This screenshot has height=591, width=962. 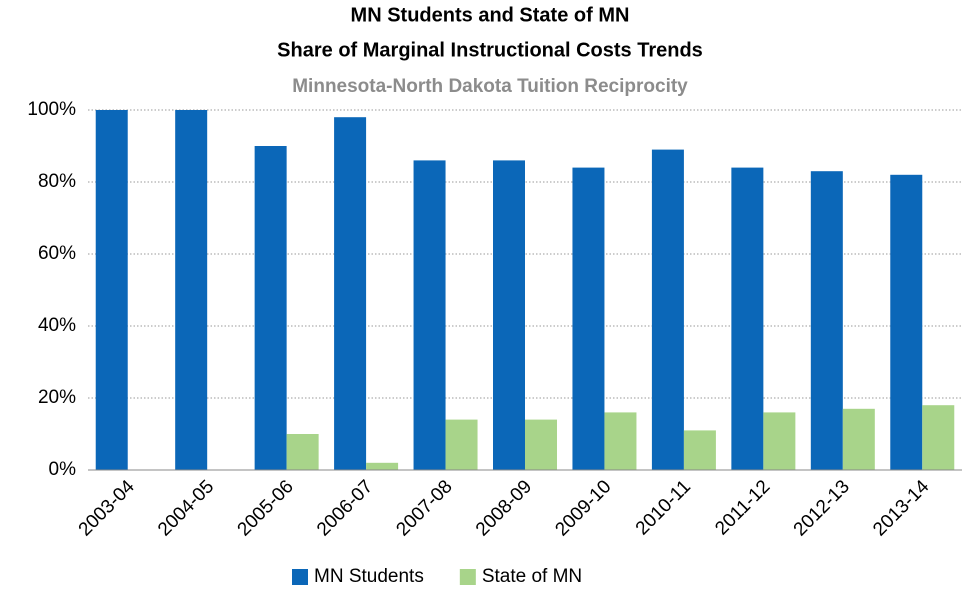 I want to click on x-tick-label: 2013-14, so click(x=901, y=508).